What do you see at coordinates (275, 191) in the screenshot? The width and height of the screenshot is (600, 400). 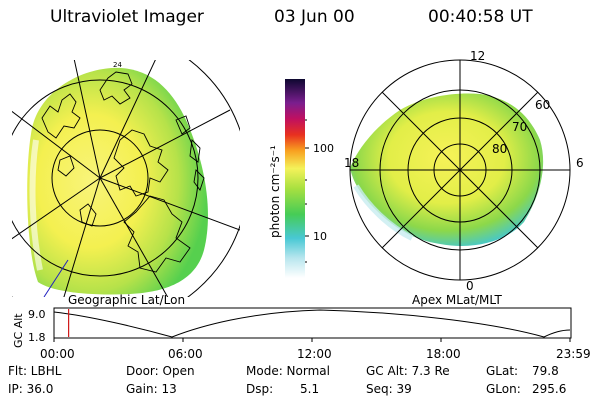 I see `colorbar-unit-label: photon cm⁻²s⁻¹` at bounding box center [275, 191].